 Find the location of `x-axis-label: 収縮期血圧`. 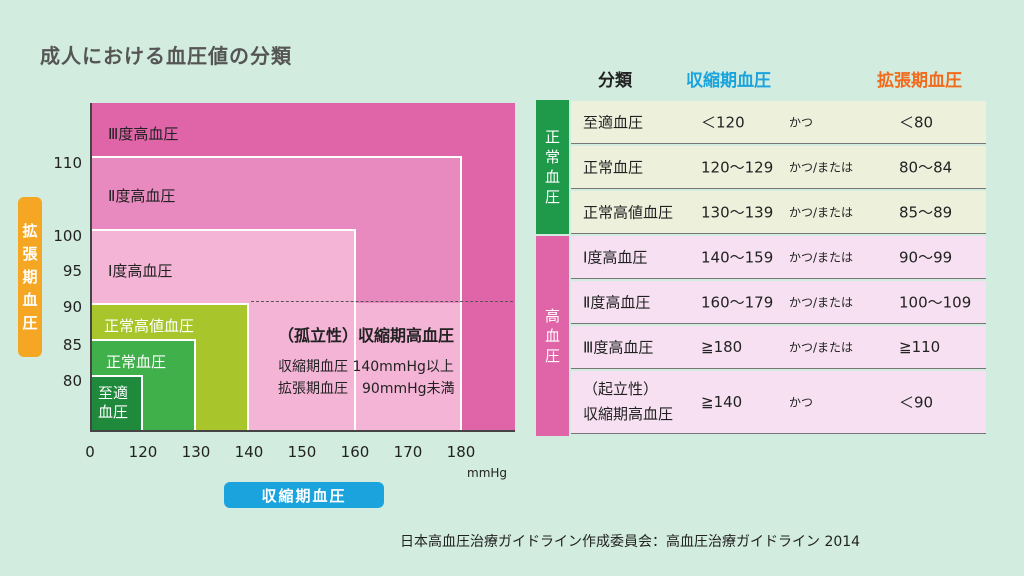

x-axis-label: 収縮期血圧 is located at coordinates (304, 495).